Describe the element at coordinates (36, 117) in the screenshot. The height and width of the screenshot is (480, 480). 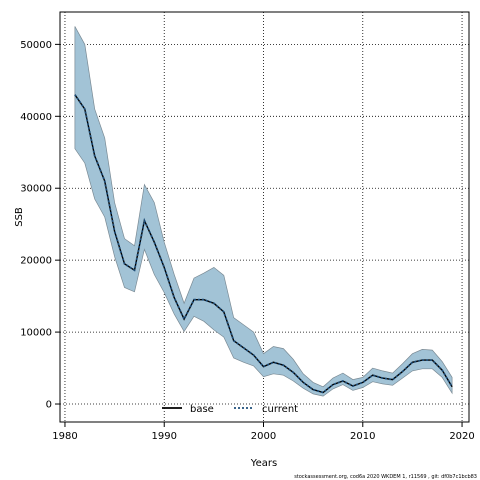
I see `y-tick-label: 40000` at that location.